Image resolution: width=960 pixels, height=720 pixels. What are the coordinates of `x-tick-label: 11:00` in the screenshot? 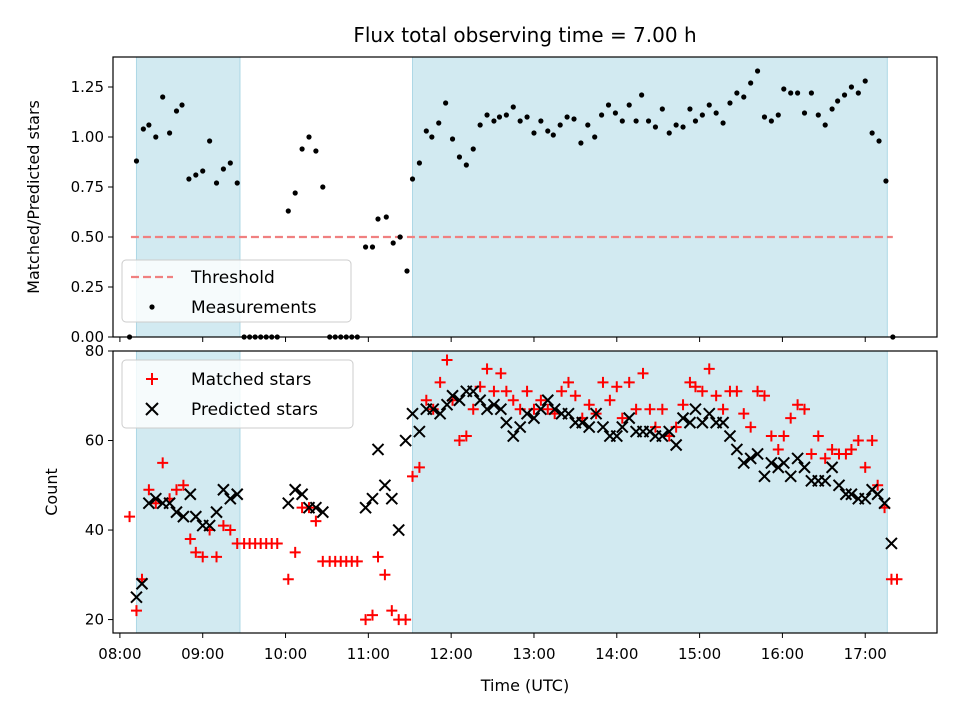 It's located at (368, 654).